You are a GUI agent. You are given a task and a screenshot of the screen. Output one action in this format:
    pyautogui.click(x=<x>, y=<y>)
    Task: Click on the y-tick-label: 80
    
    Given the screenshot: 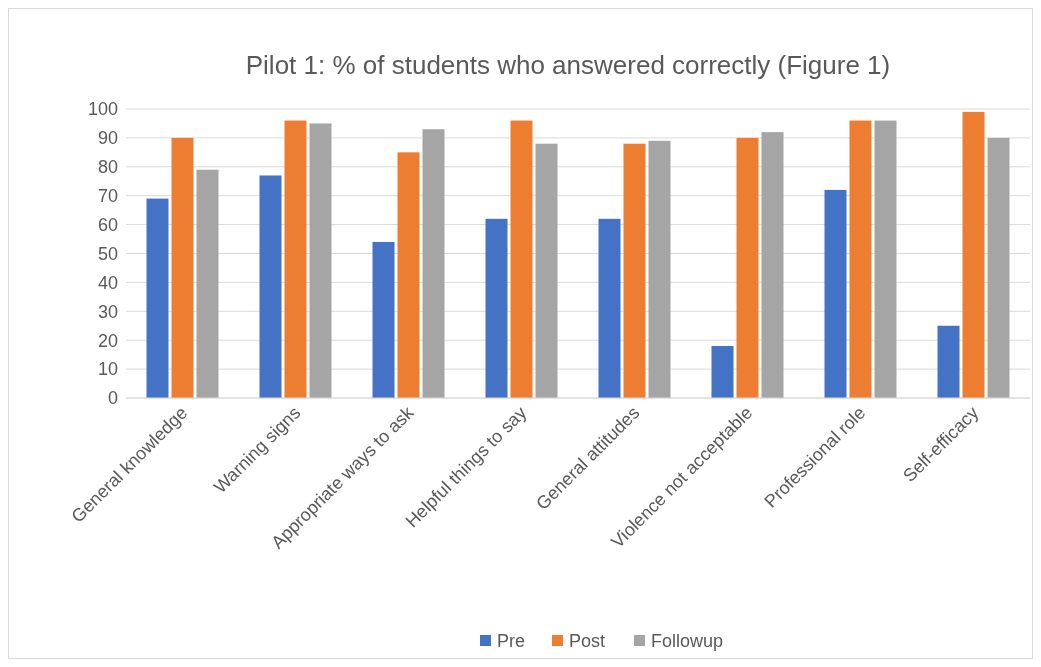 What is the action you would take?
    pyautogui.click(x=107, y=167)
    